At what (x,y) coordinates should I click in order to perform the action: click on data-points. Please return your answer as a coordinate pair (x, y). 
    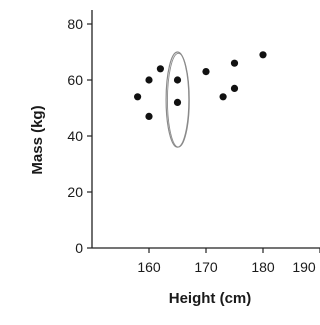
    Looking at the image, I should click on (200, 85).